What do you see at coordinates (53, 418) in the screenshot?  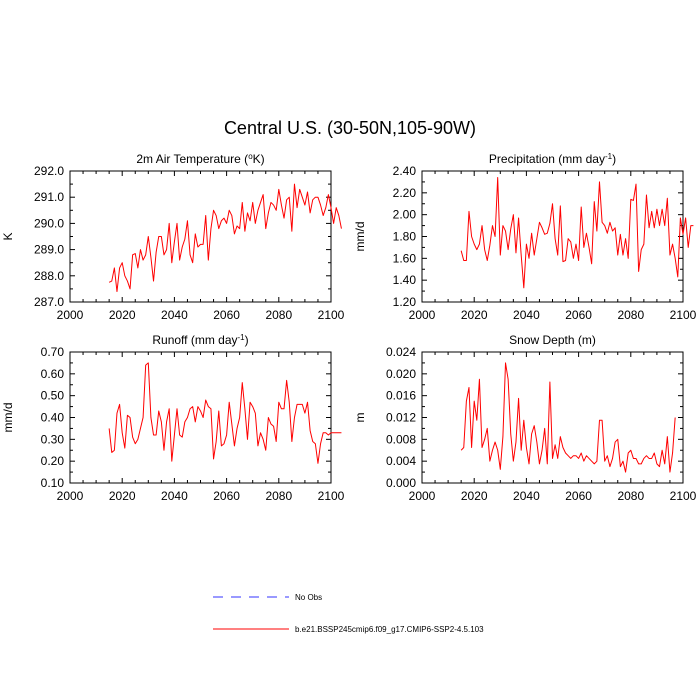 I see `runoff-y-tick-label: 0.40` at bounding box center [53, 418].